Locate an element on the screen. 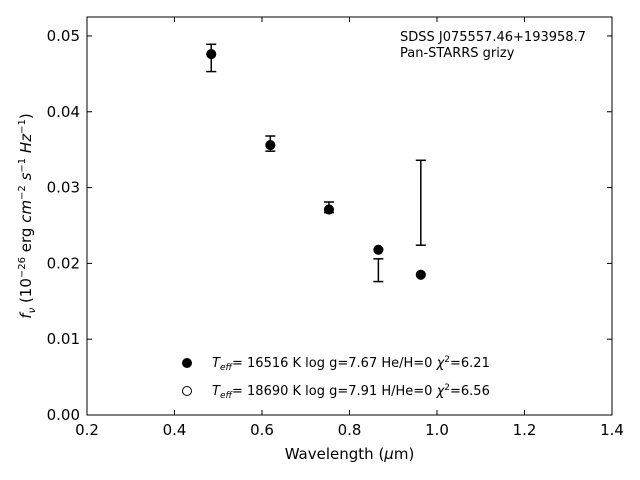 This screenshot has width=640, height=480. x-tick-label: 1.2 is located at coordinates (525, 430).